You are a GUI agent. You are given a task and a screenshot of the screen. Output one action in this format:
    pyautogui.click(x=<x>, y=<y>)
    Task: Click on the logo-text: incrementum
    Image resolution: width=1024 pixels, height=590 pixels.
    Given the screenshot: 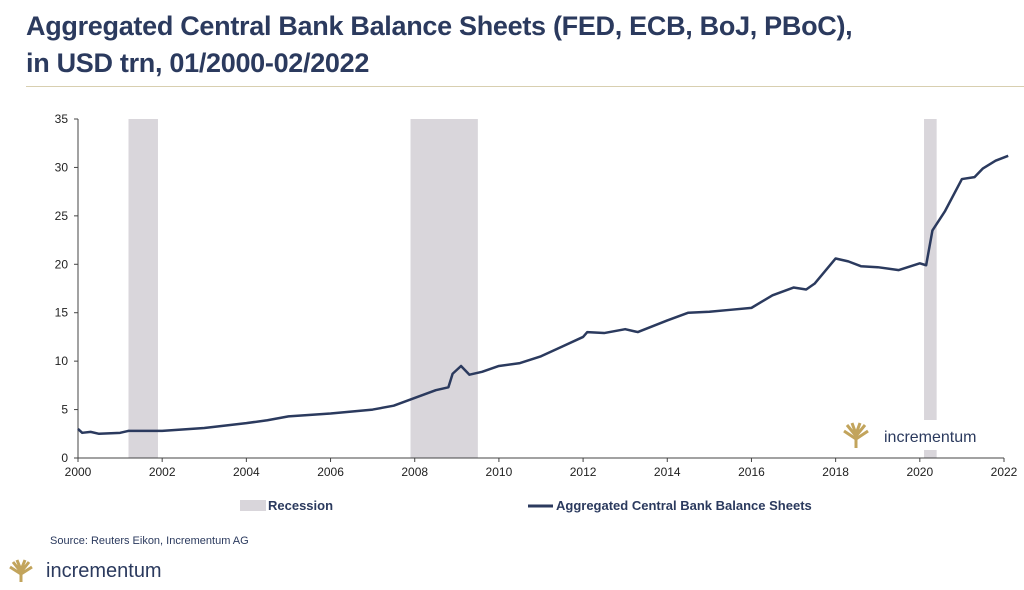 What is the action you would take?
    pyautogui.click(x=930, y=437)
    